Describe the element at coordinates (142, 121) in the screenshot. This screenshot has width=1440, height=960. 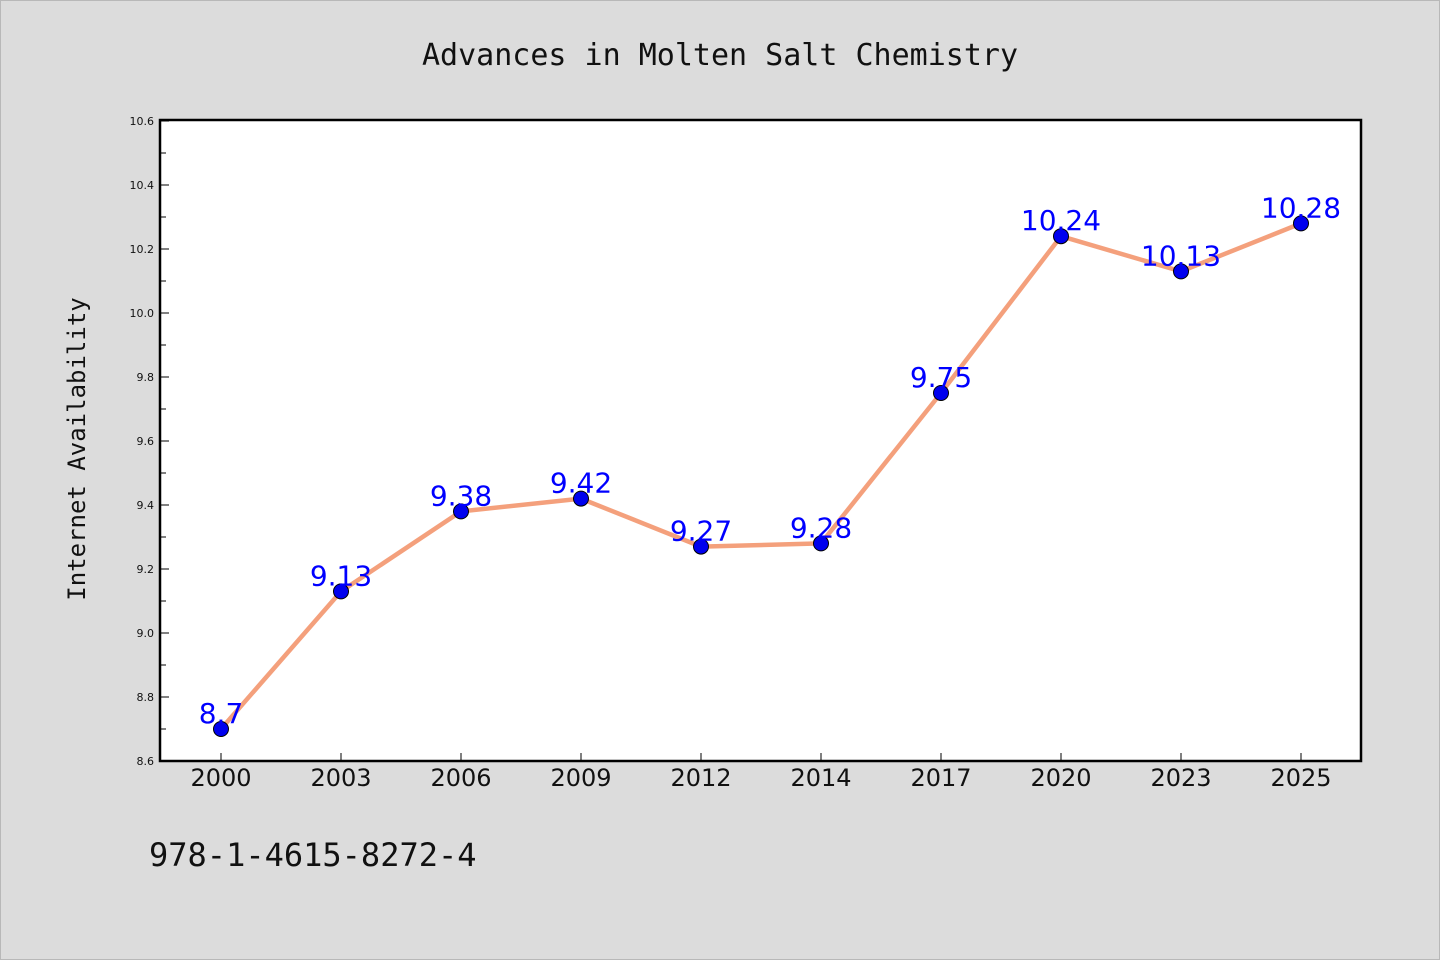
I see `y-tick-label: 10.6` at that location.